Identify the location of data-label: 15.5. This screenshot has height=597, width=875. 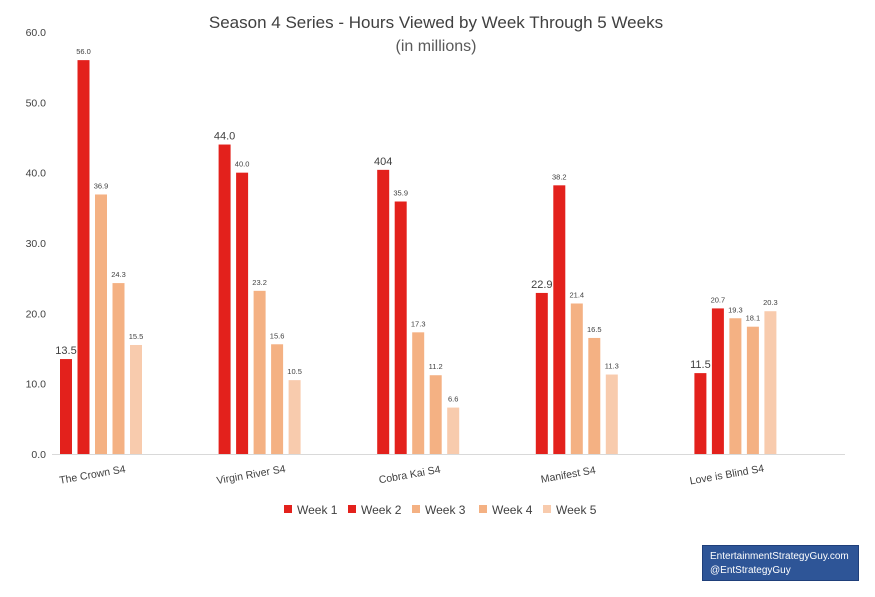
(136, 336).